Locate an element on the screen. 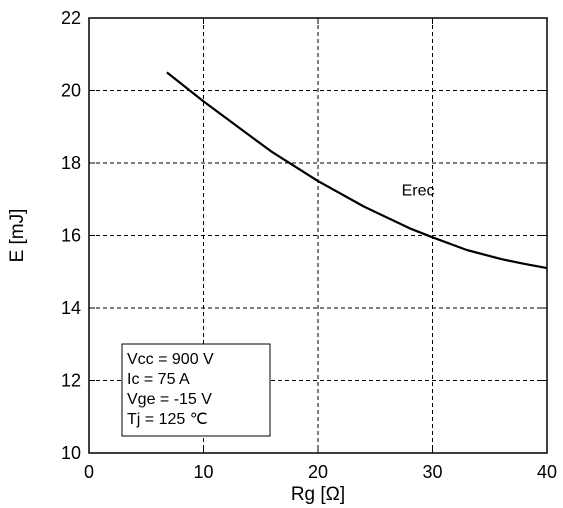 This screenshot has height=508, width=563. y-tick-label: 12 is located at coordinates (71, 381).